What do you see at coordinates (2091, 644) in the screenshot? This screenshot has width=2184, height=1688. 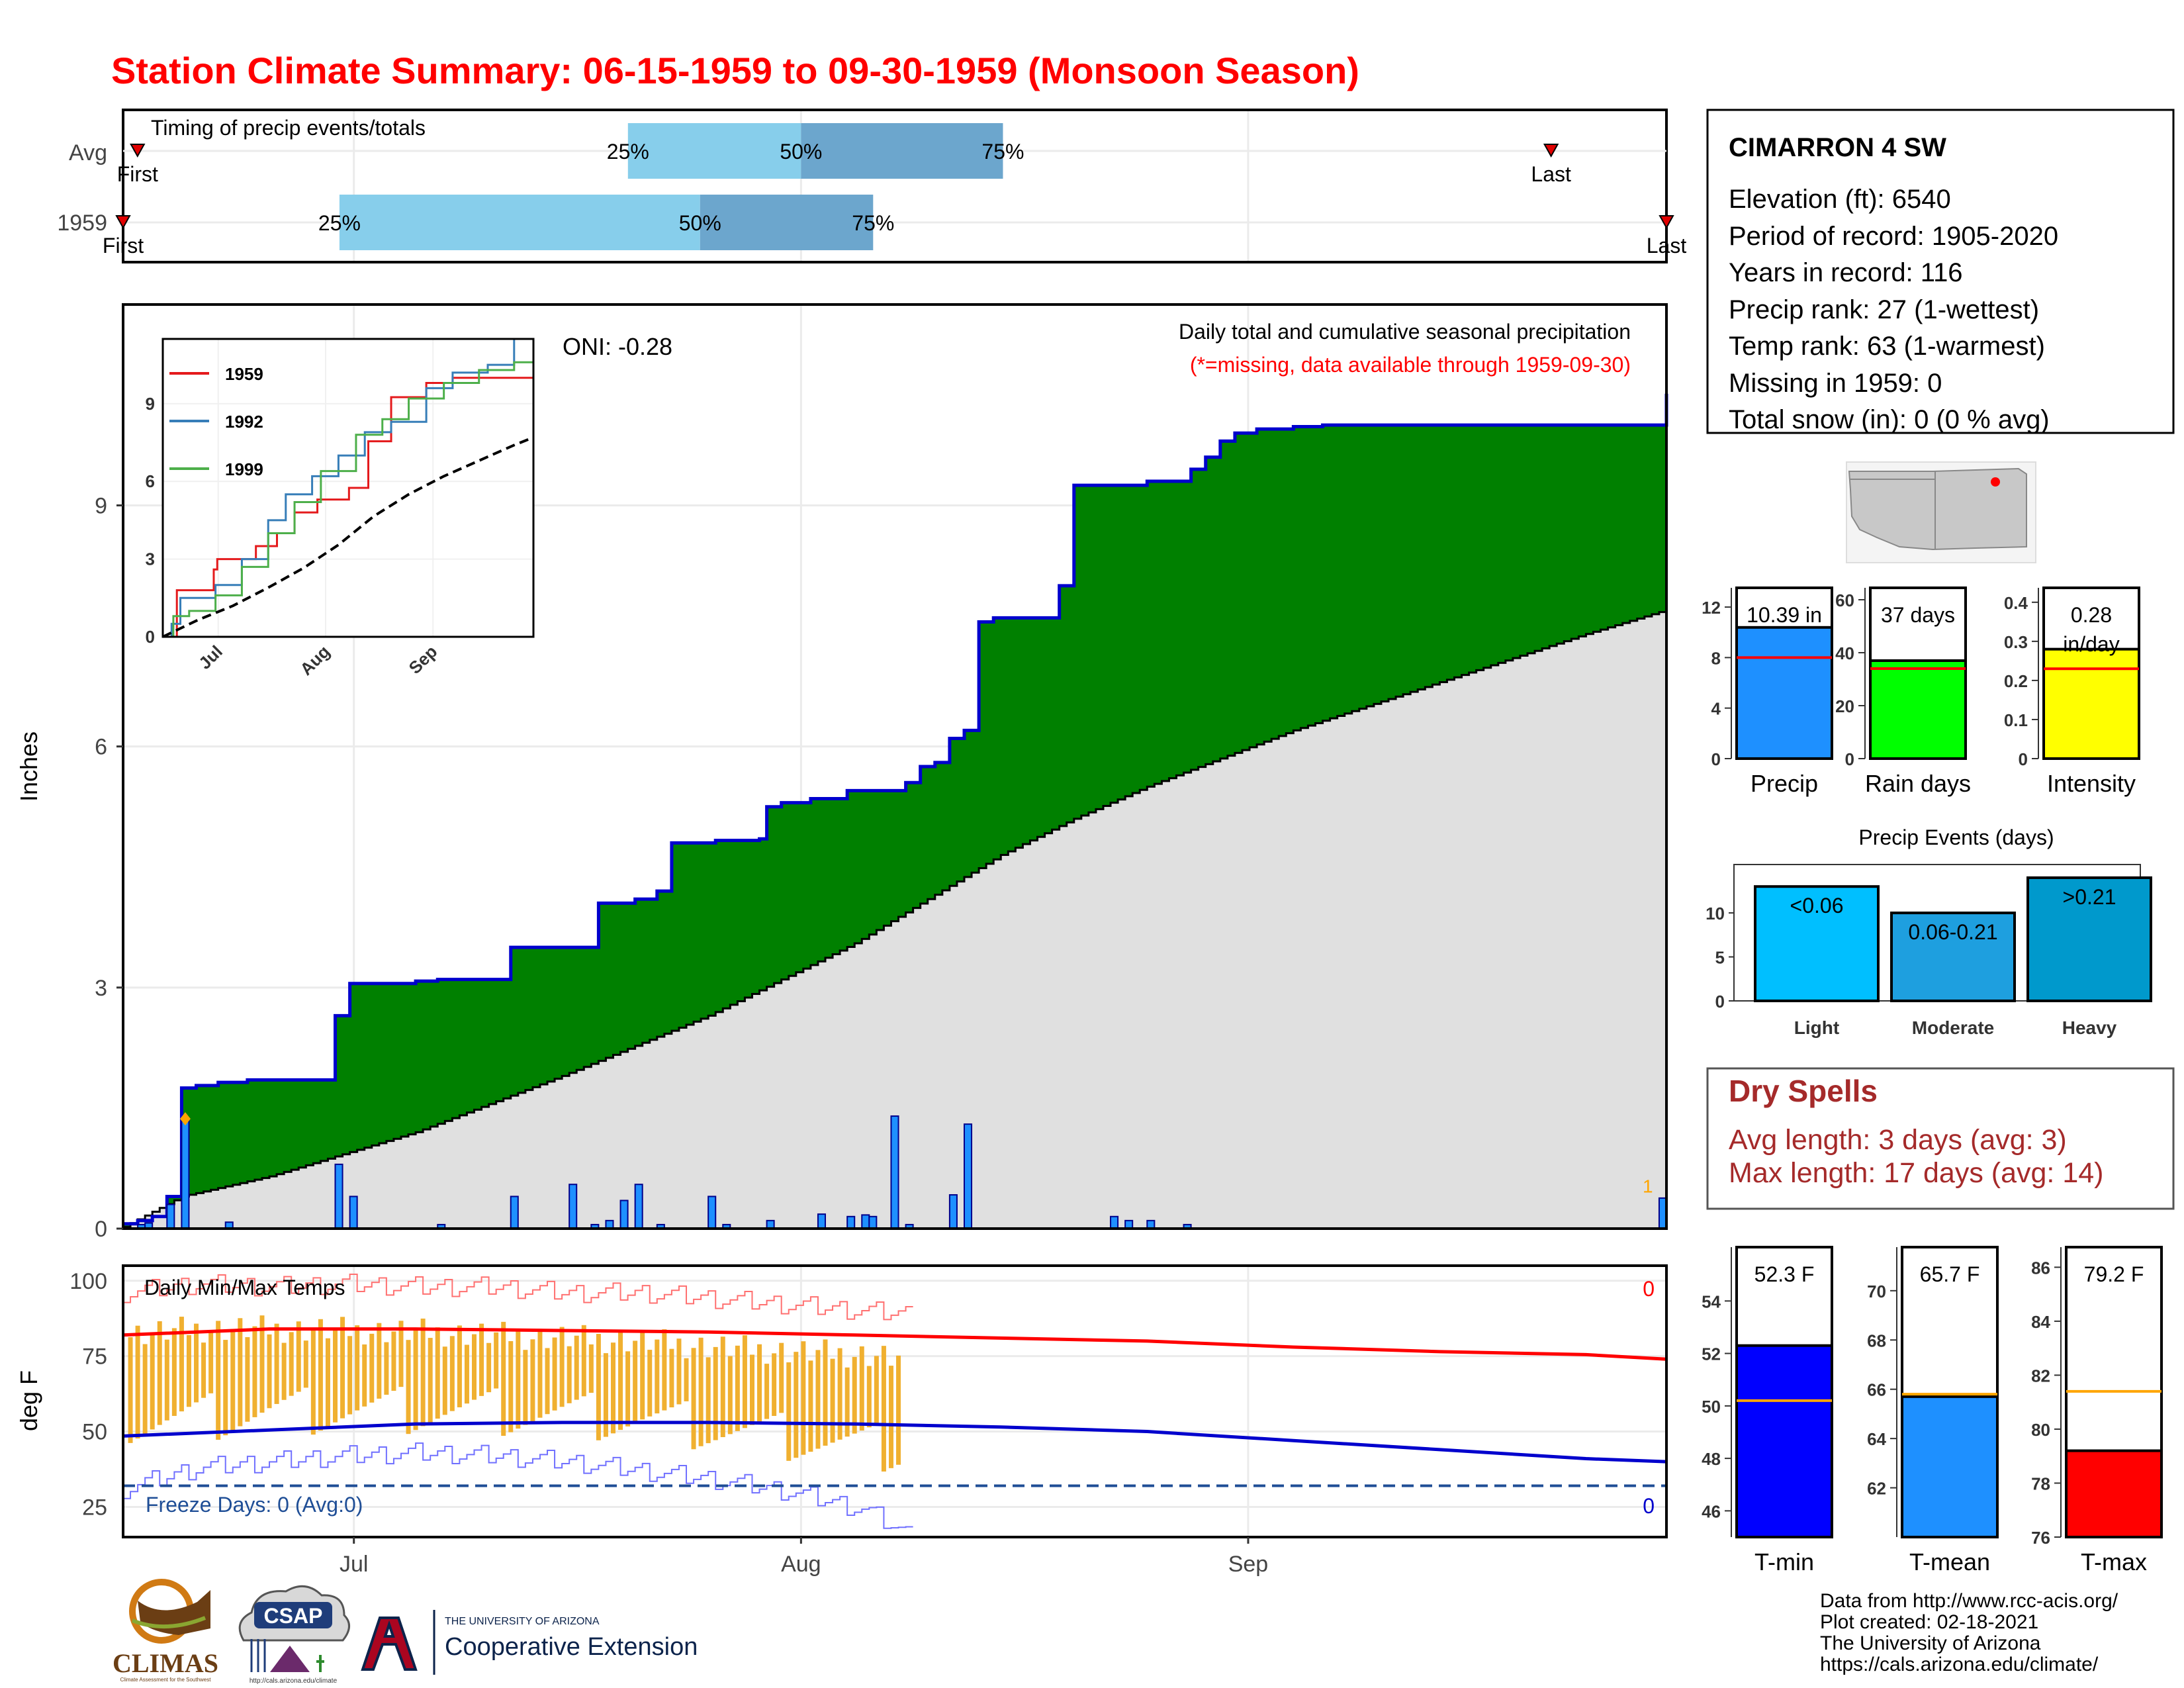 I see `summary-value-label: in/day` at bounding box center [2091, 644].